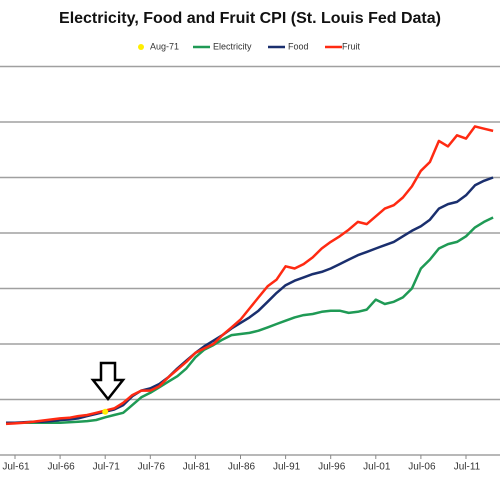 Image resolution: width=500 pixels, height=500 pixels. Describe the element at coordinates (298, 46) in the screenshot. I see `legend-label: Food` at that location.